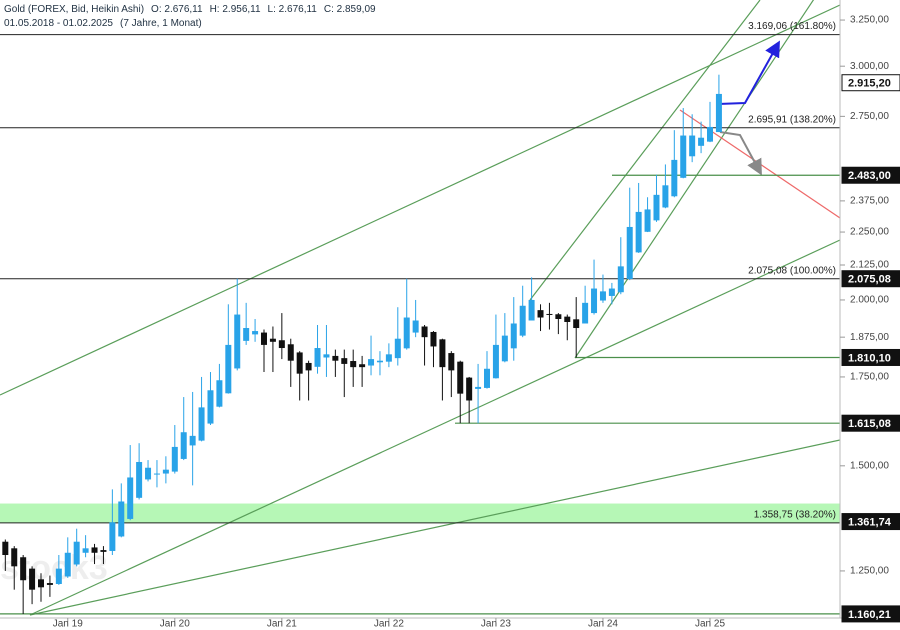  What do you see at coordinates (175, 624) in the screenshot?
I see `x-tick-label: Jan 20` at bounding box center [175, 624].